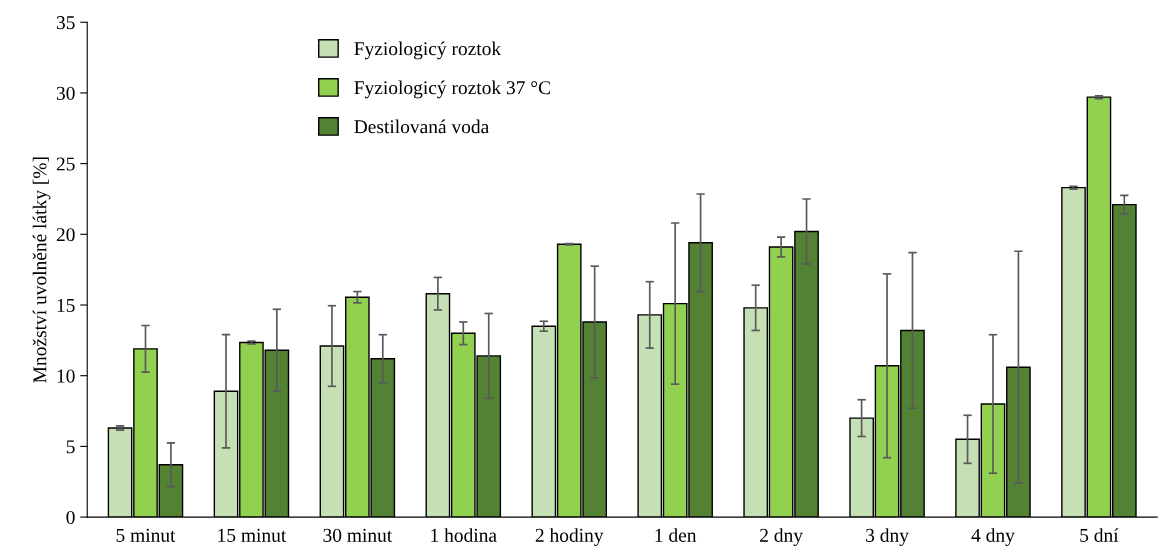  What do you see at coordinates (65, 93) in the screenshot?
I see `y-tick-label: 30` at bounding box center [65, 93].